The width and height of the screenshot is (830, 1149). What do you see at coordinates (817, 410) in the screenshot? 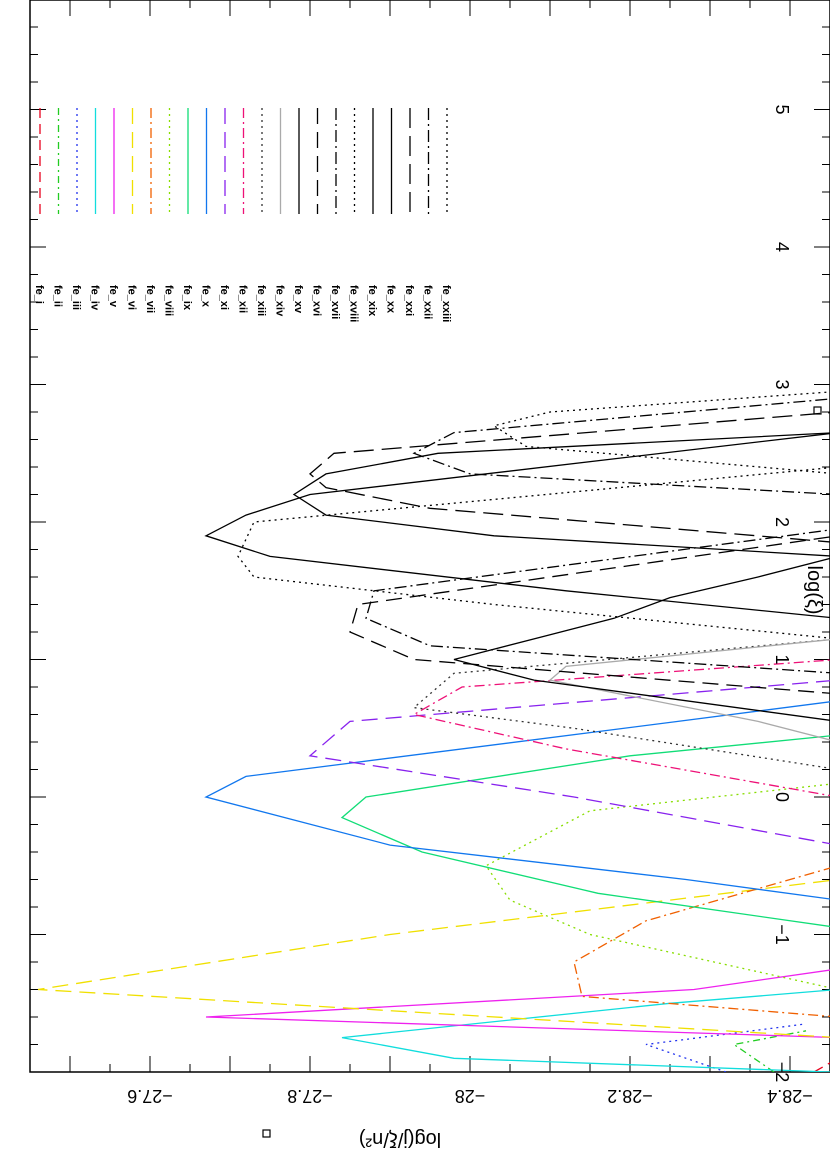
I see `x-axis-title-marker` at bounding box center [817, 410].